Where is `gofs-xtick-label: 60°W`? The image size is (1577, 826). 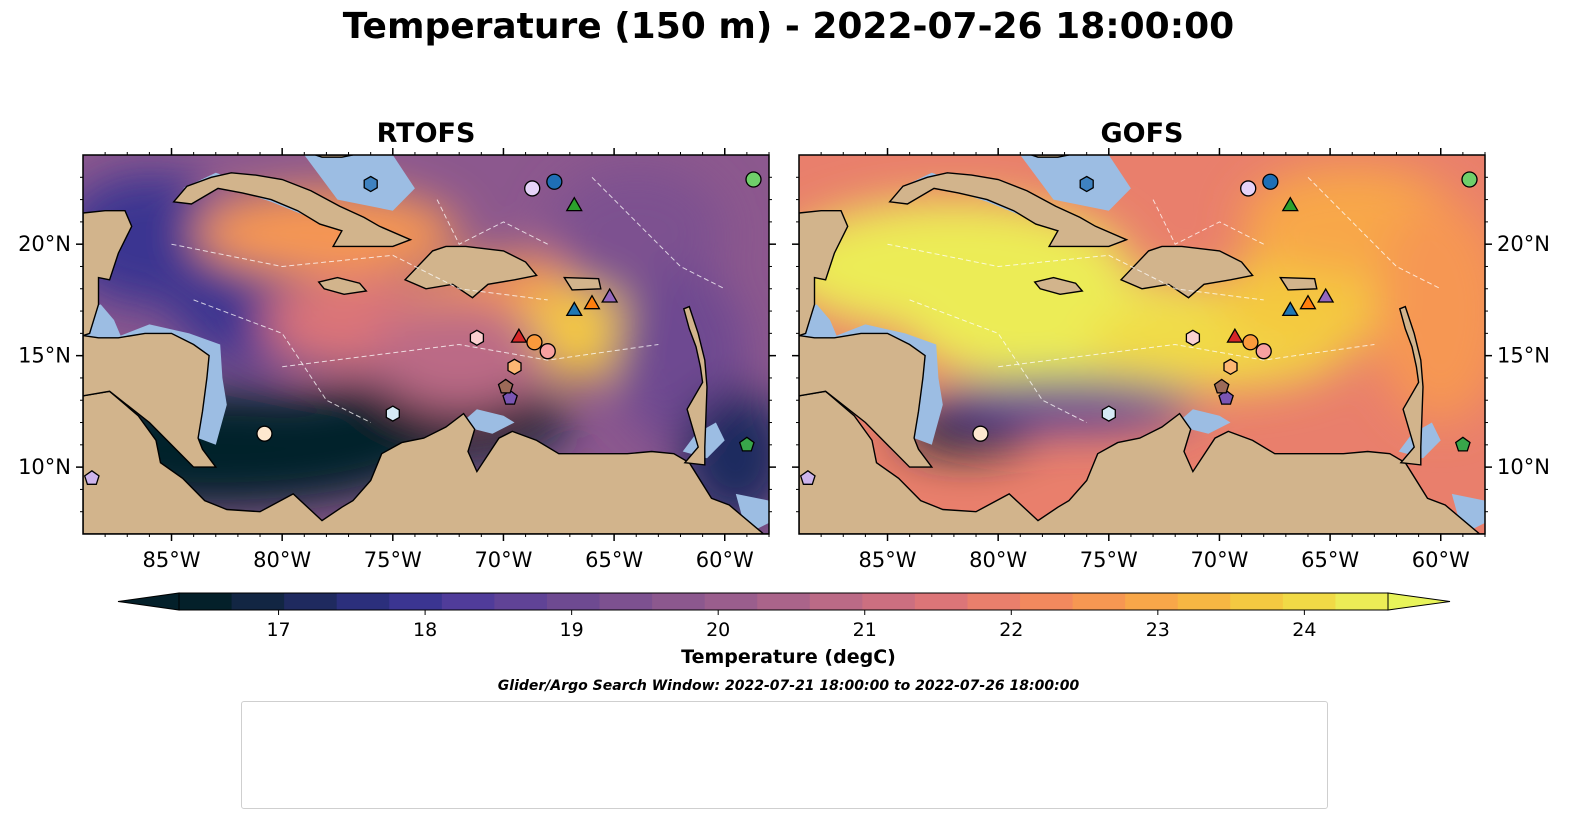 gofs-xtick-label: 60°W is located at coordinates (1441, 560).